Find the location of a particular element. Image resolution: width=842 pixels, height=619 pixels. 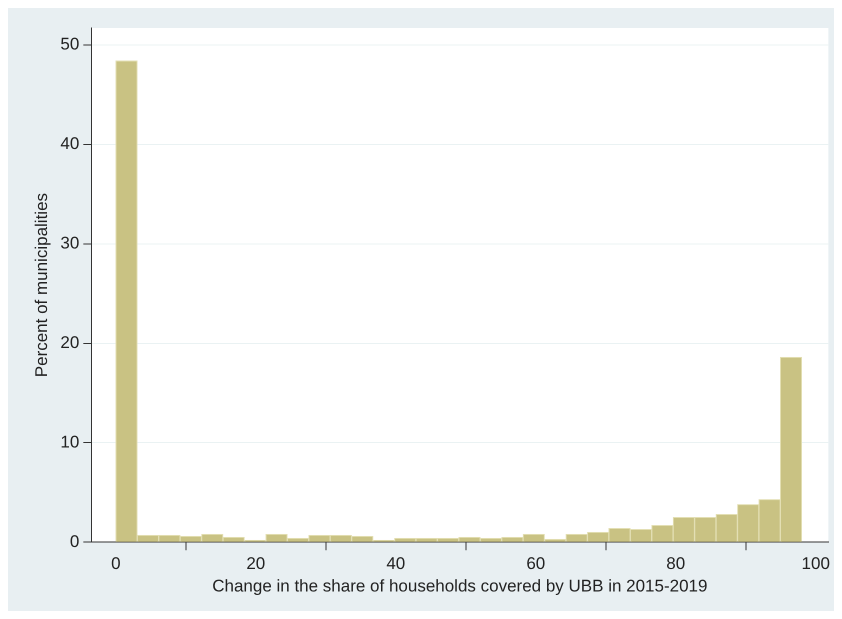

x-tick-label: 100 is located at coordinates (816, 564).